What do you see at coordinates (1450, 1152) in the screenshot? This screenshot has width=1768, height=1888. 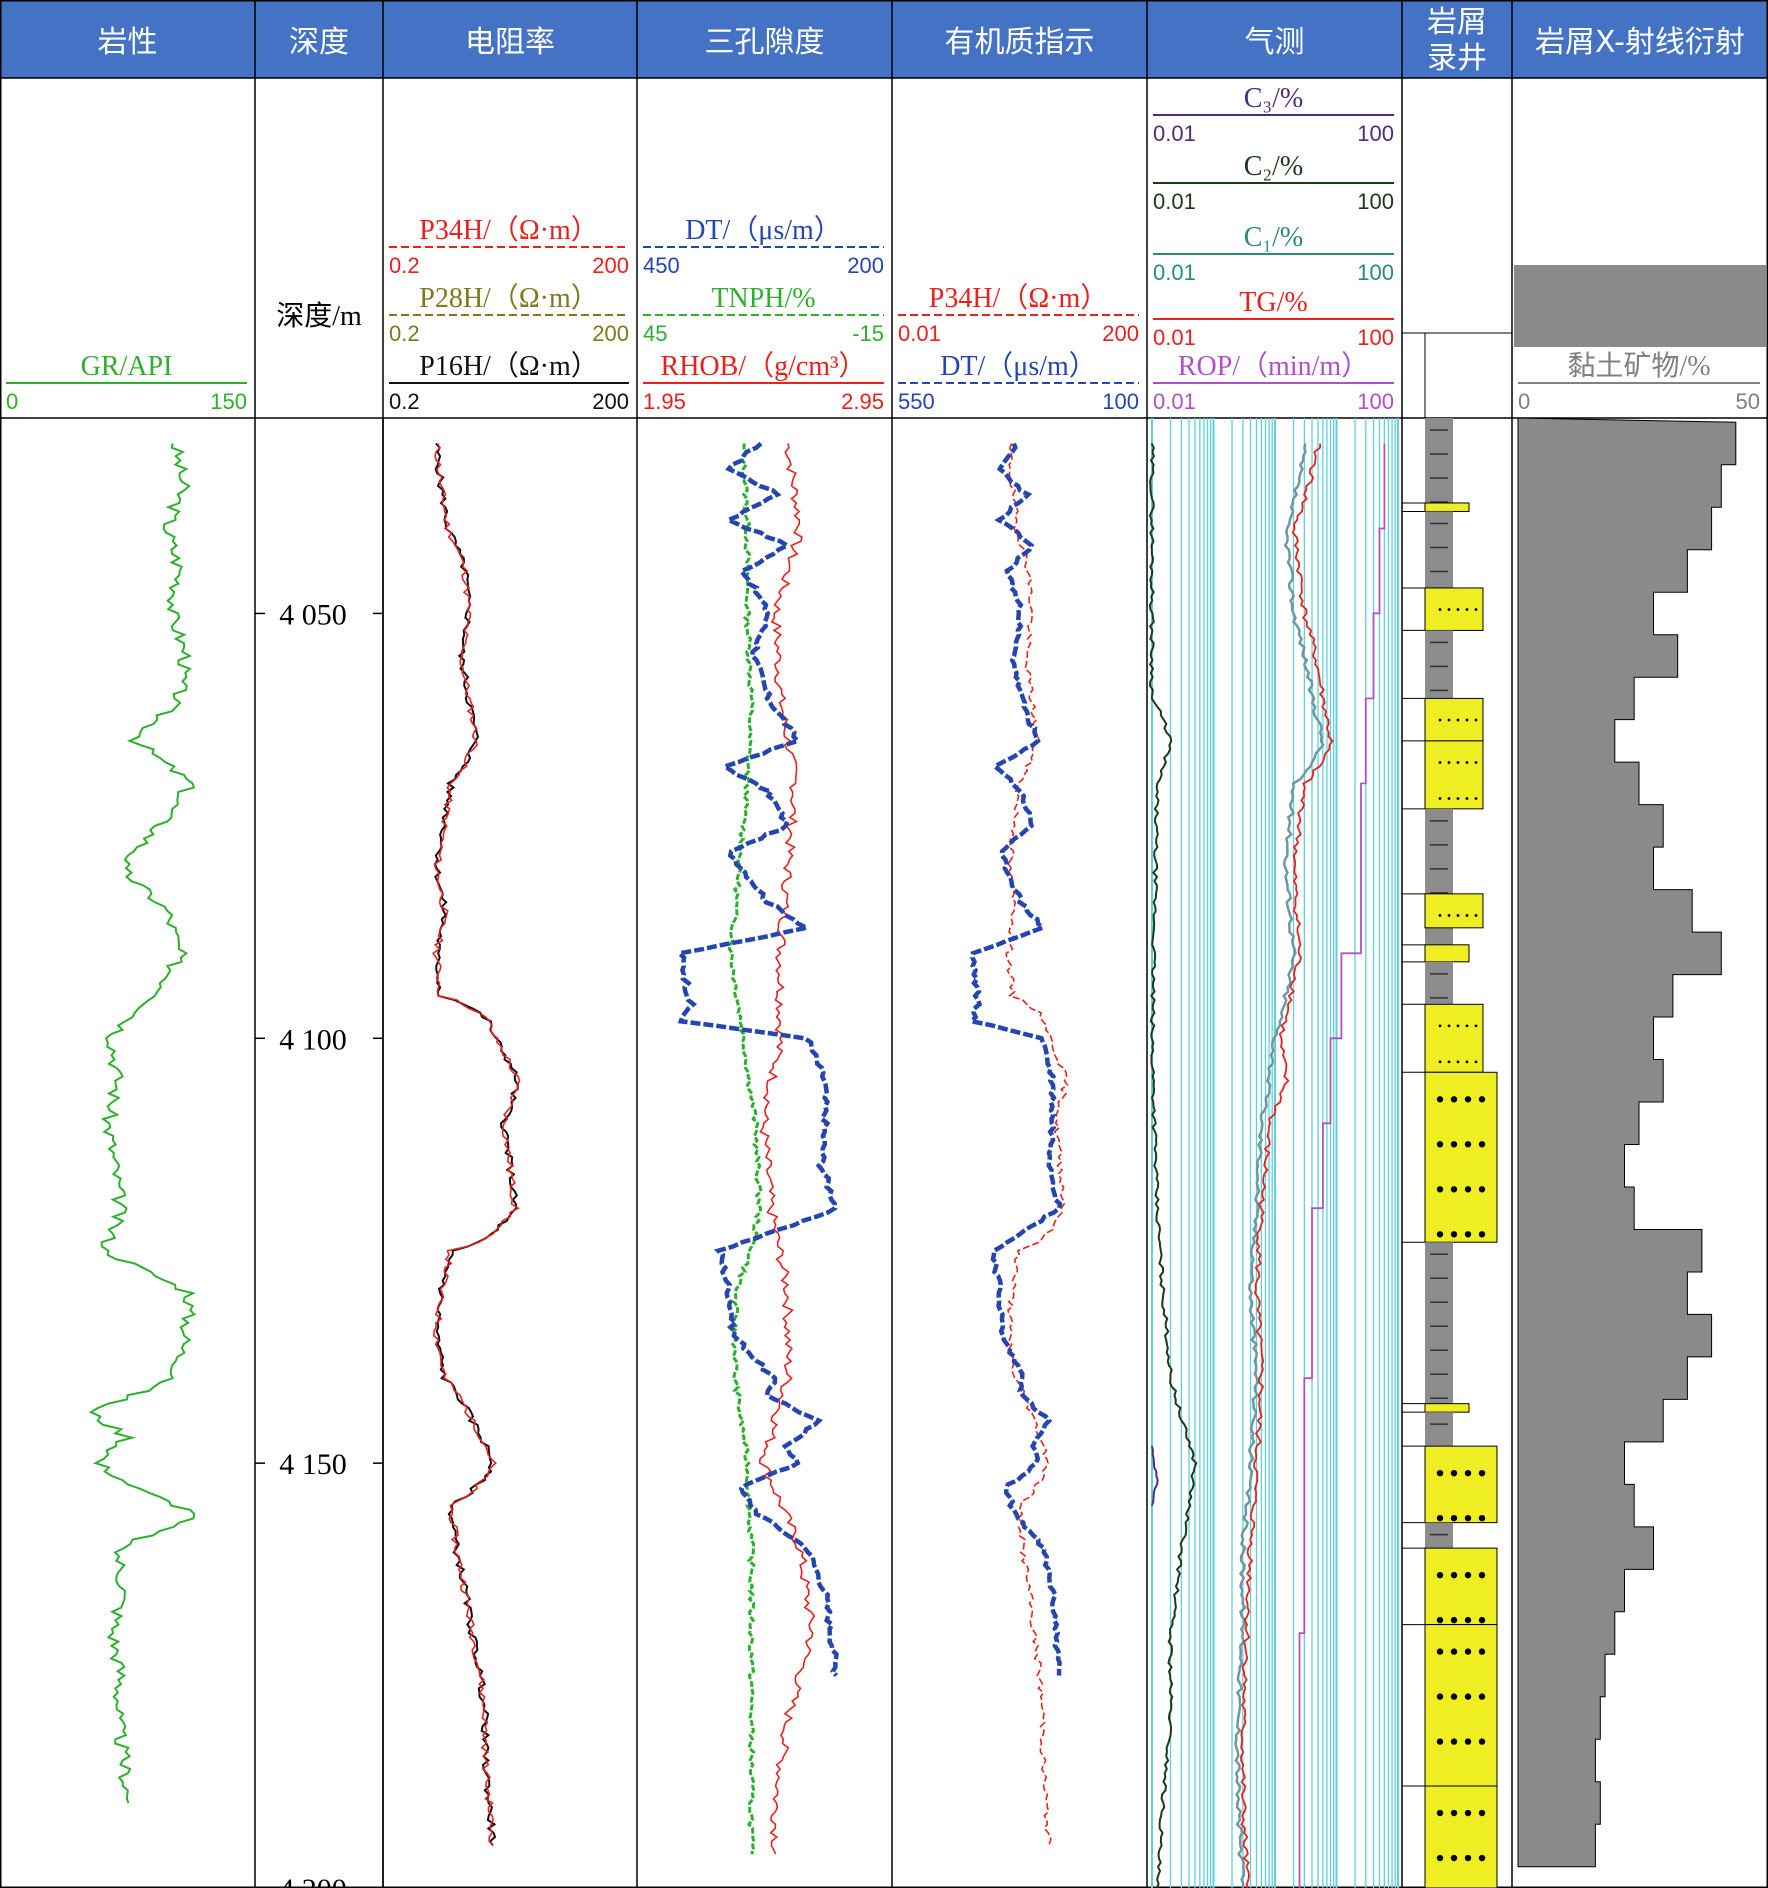 I see `cuttings-column` at bounding box center [1450, 1152].